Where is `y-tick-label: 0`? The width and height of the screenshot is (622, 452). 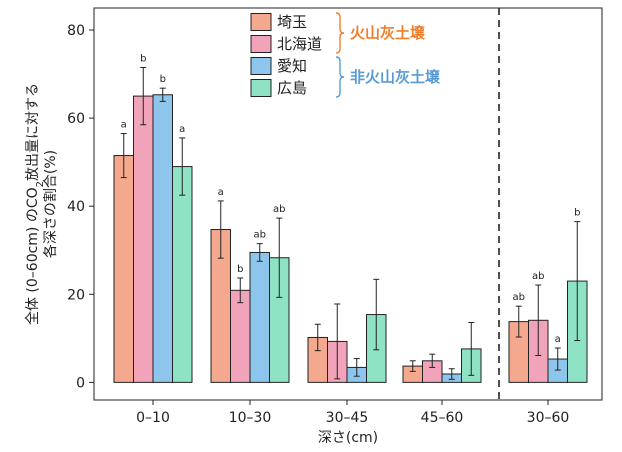 y-tick-label: 0 is located at coordinates (80, 383).